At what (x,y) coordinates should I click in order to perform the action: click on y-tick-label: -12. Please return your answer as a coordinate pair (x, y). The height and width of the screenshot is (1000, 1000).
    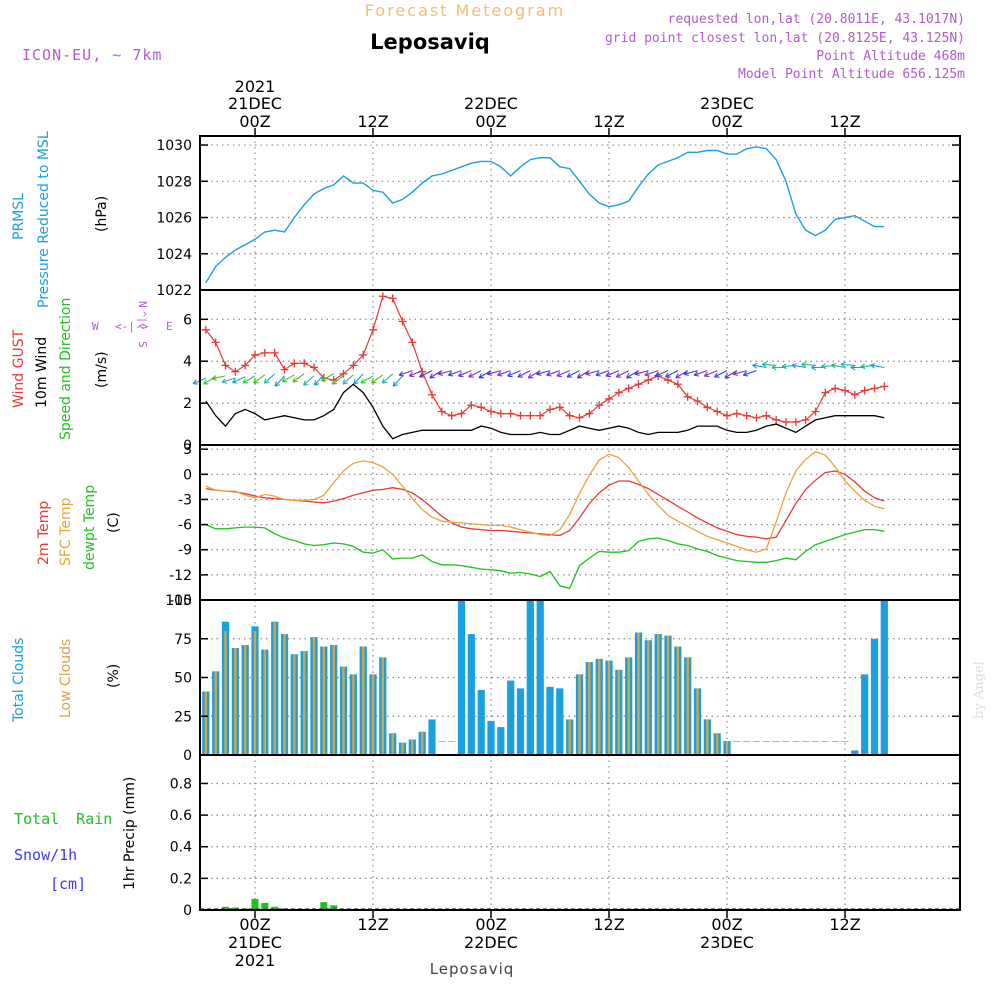
    Looking at the image, I should click on (180, 576).